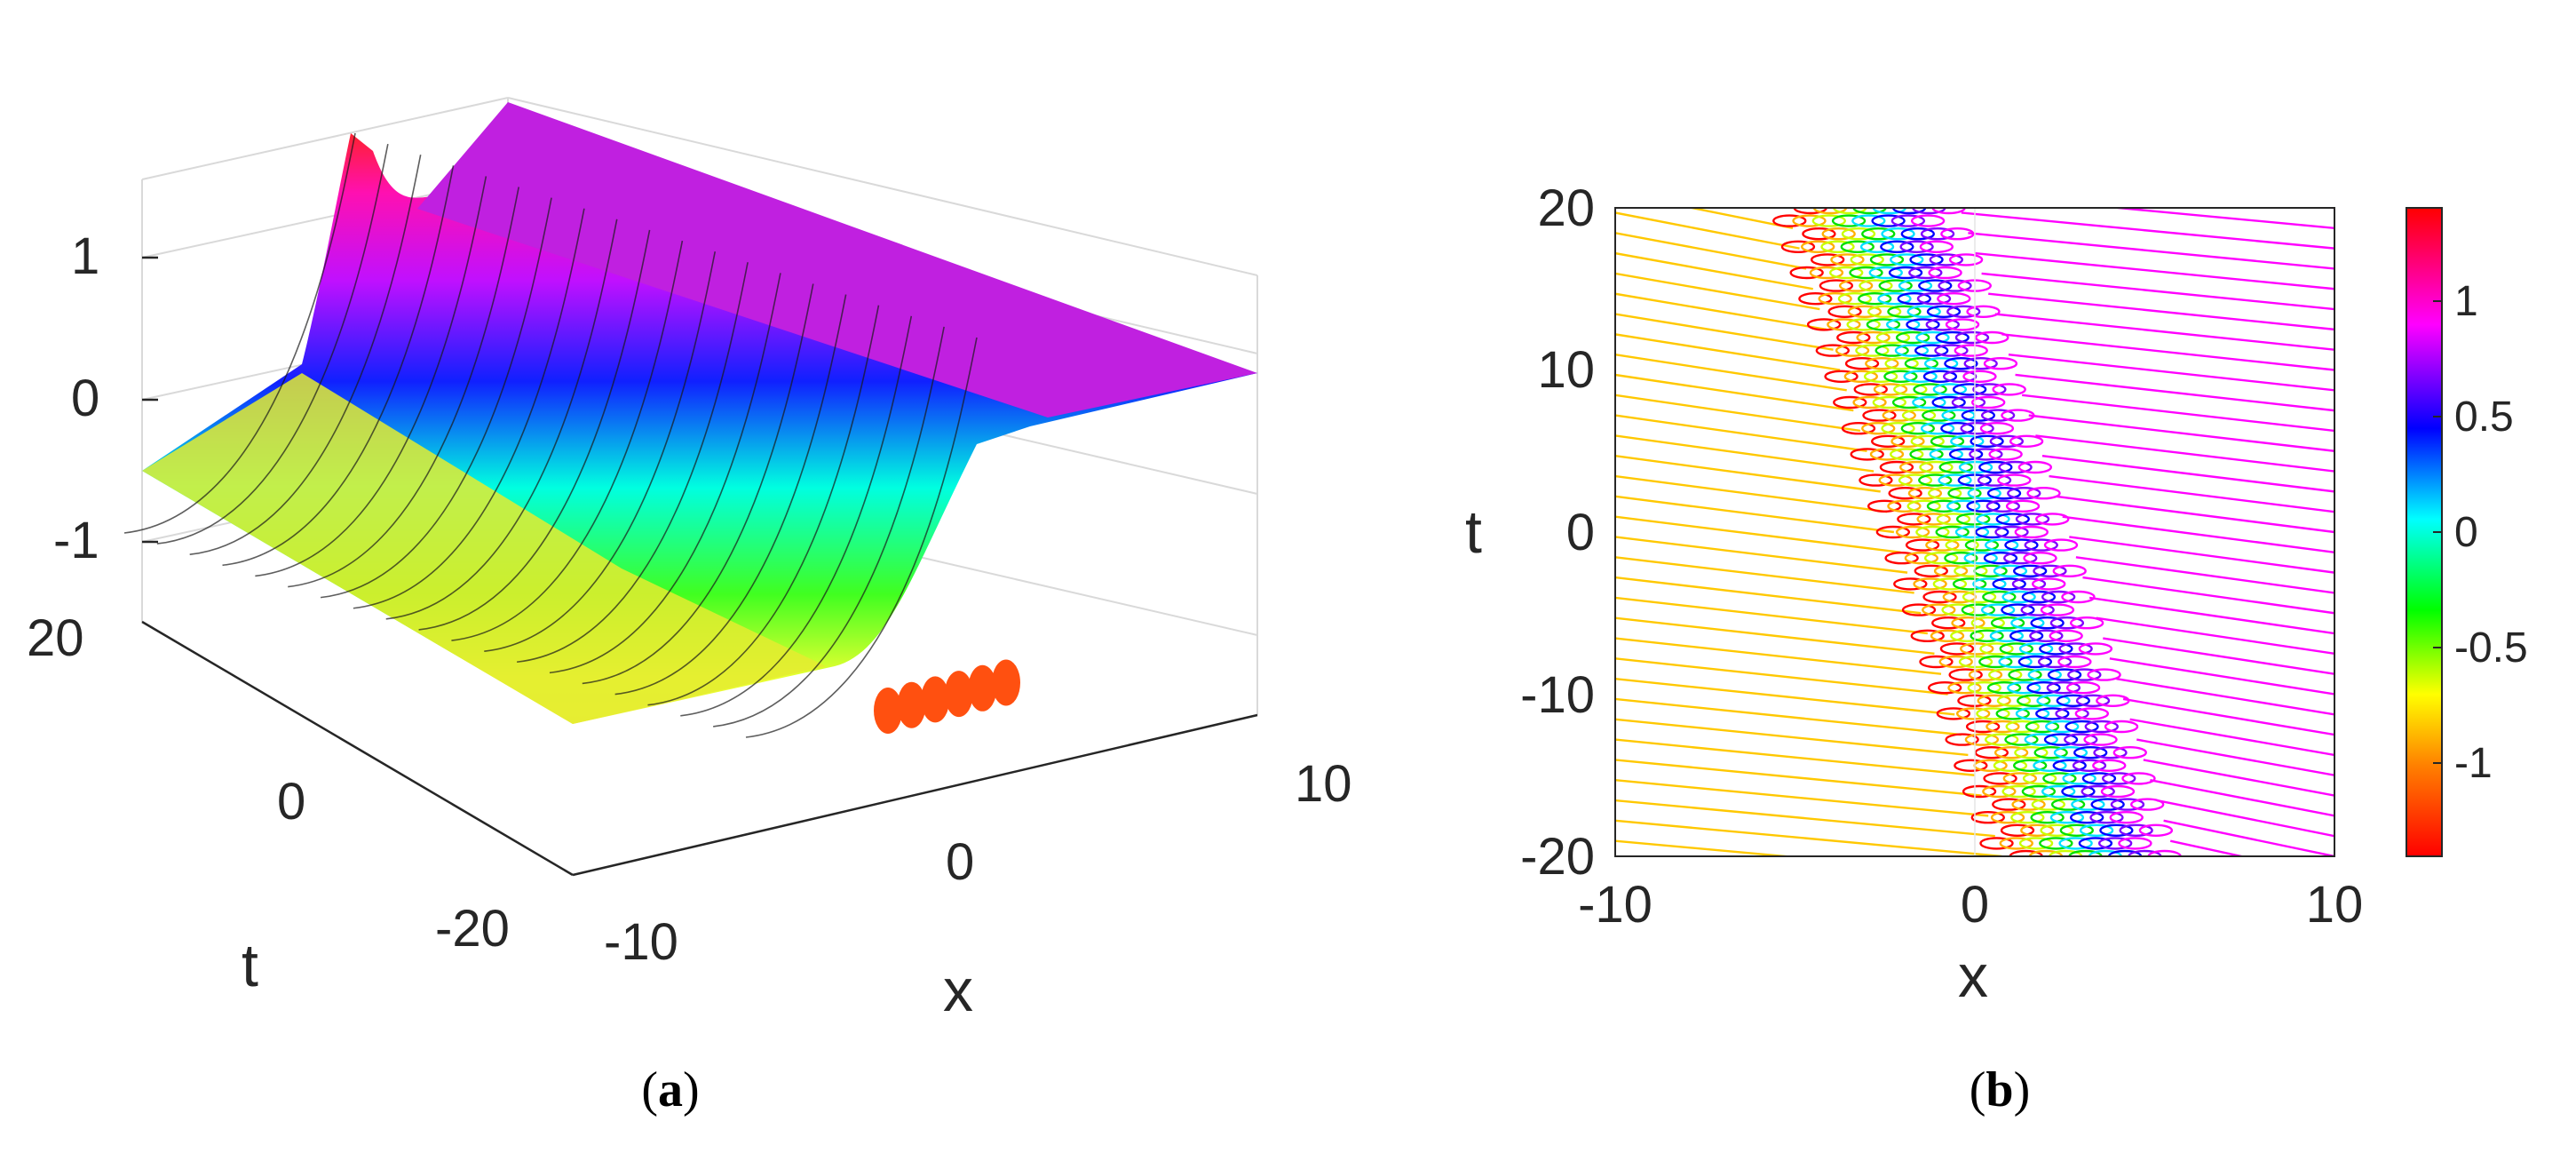 This screenshot has height=1153, width=2576. I want to click on contour-y-ticks: 20 10 0 -10 -20, so click(1558, 533).